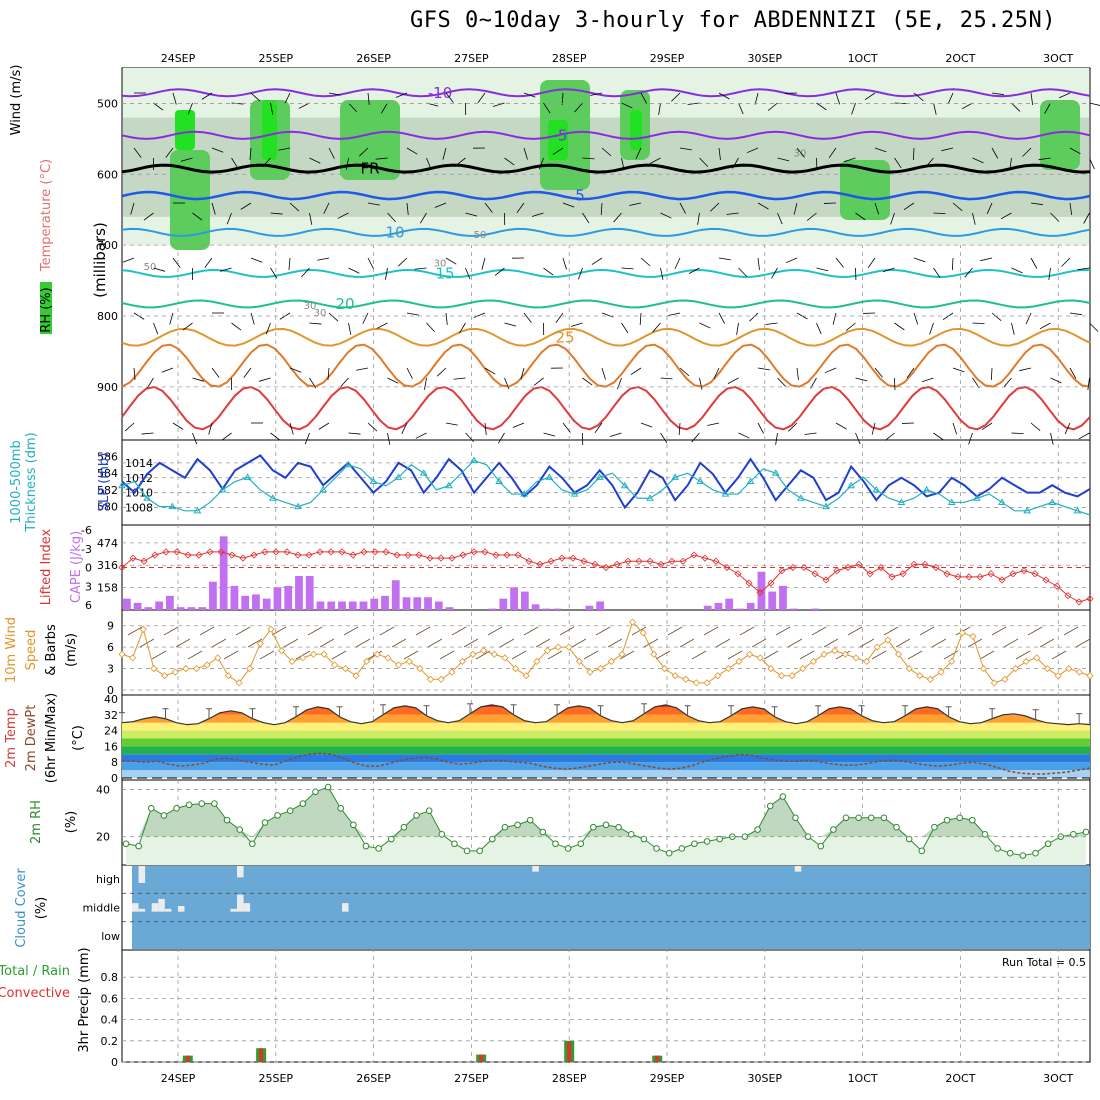 The image size is (1100, 1100). I want to click on contour-label: 15, so click(444, 273).